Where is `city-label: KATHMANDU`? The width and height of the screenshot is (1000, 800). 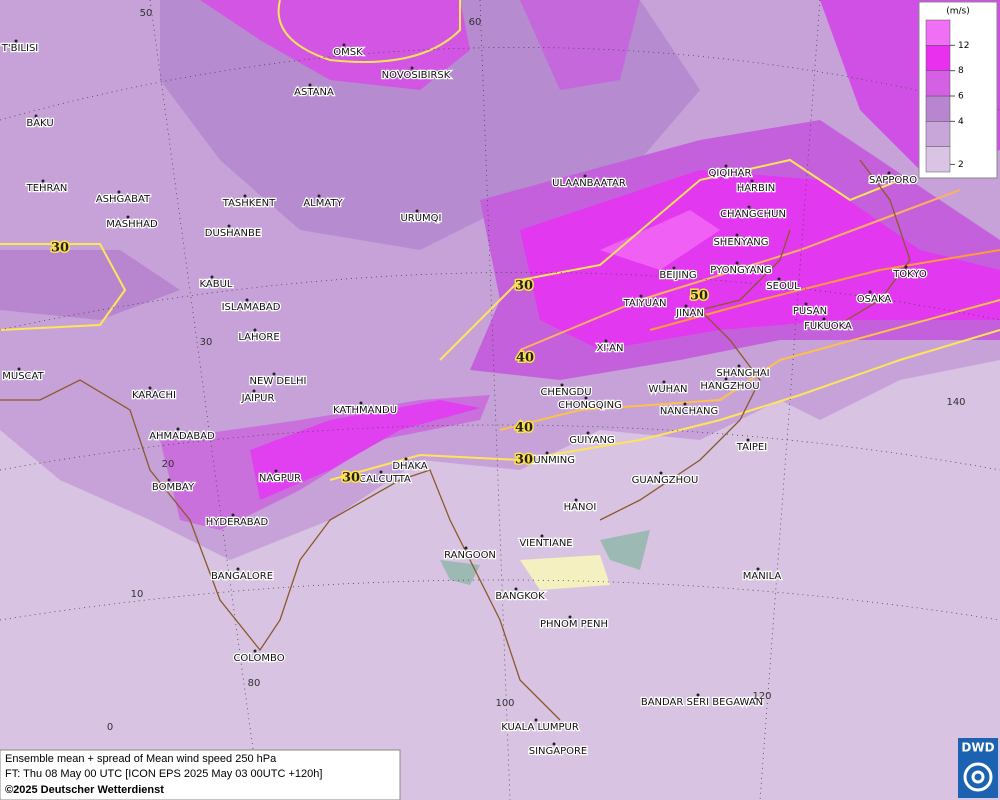
city-label: KATHMANDU is located at coordinates (365, 410).